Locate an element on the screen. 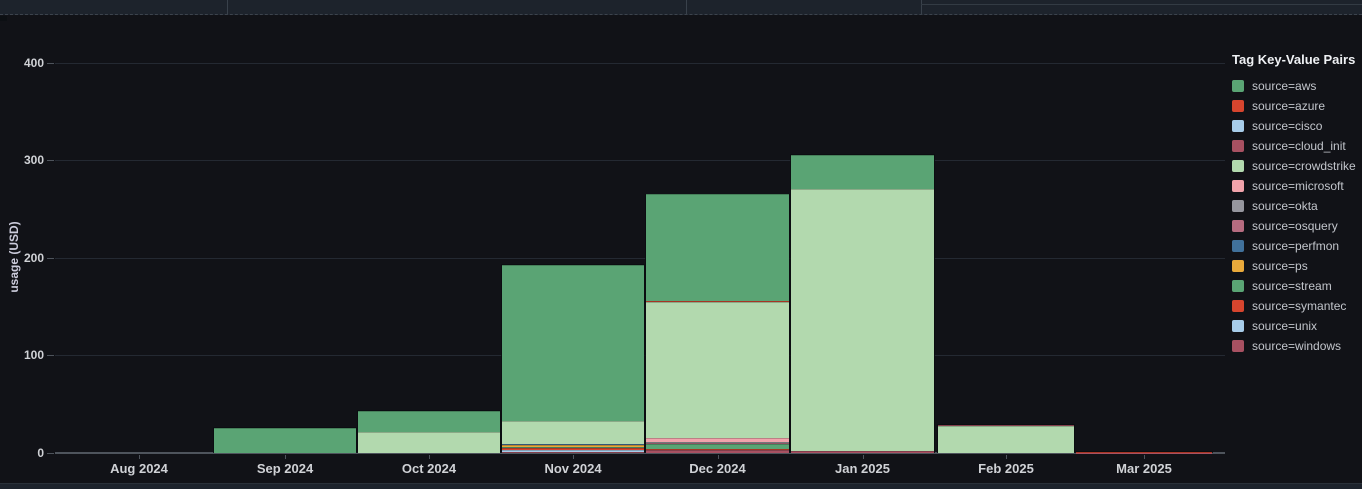  legend-item-cisco: source=cisco is located at coordinates (1296, 126).